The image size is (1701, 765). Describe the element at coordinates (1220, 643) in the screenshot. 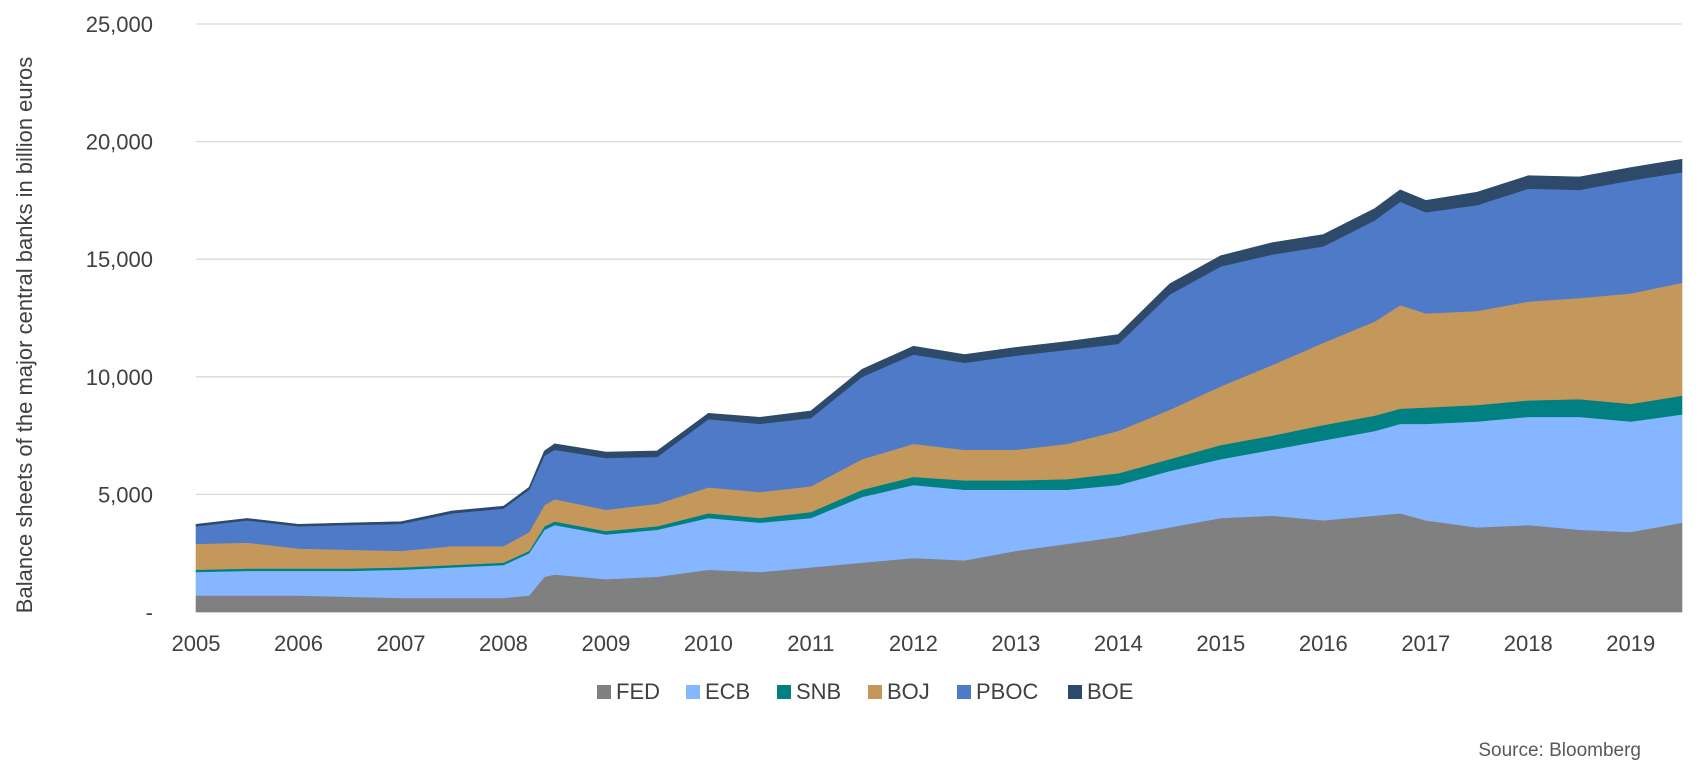

I see `x-tick-label: 2015` at that location.